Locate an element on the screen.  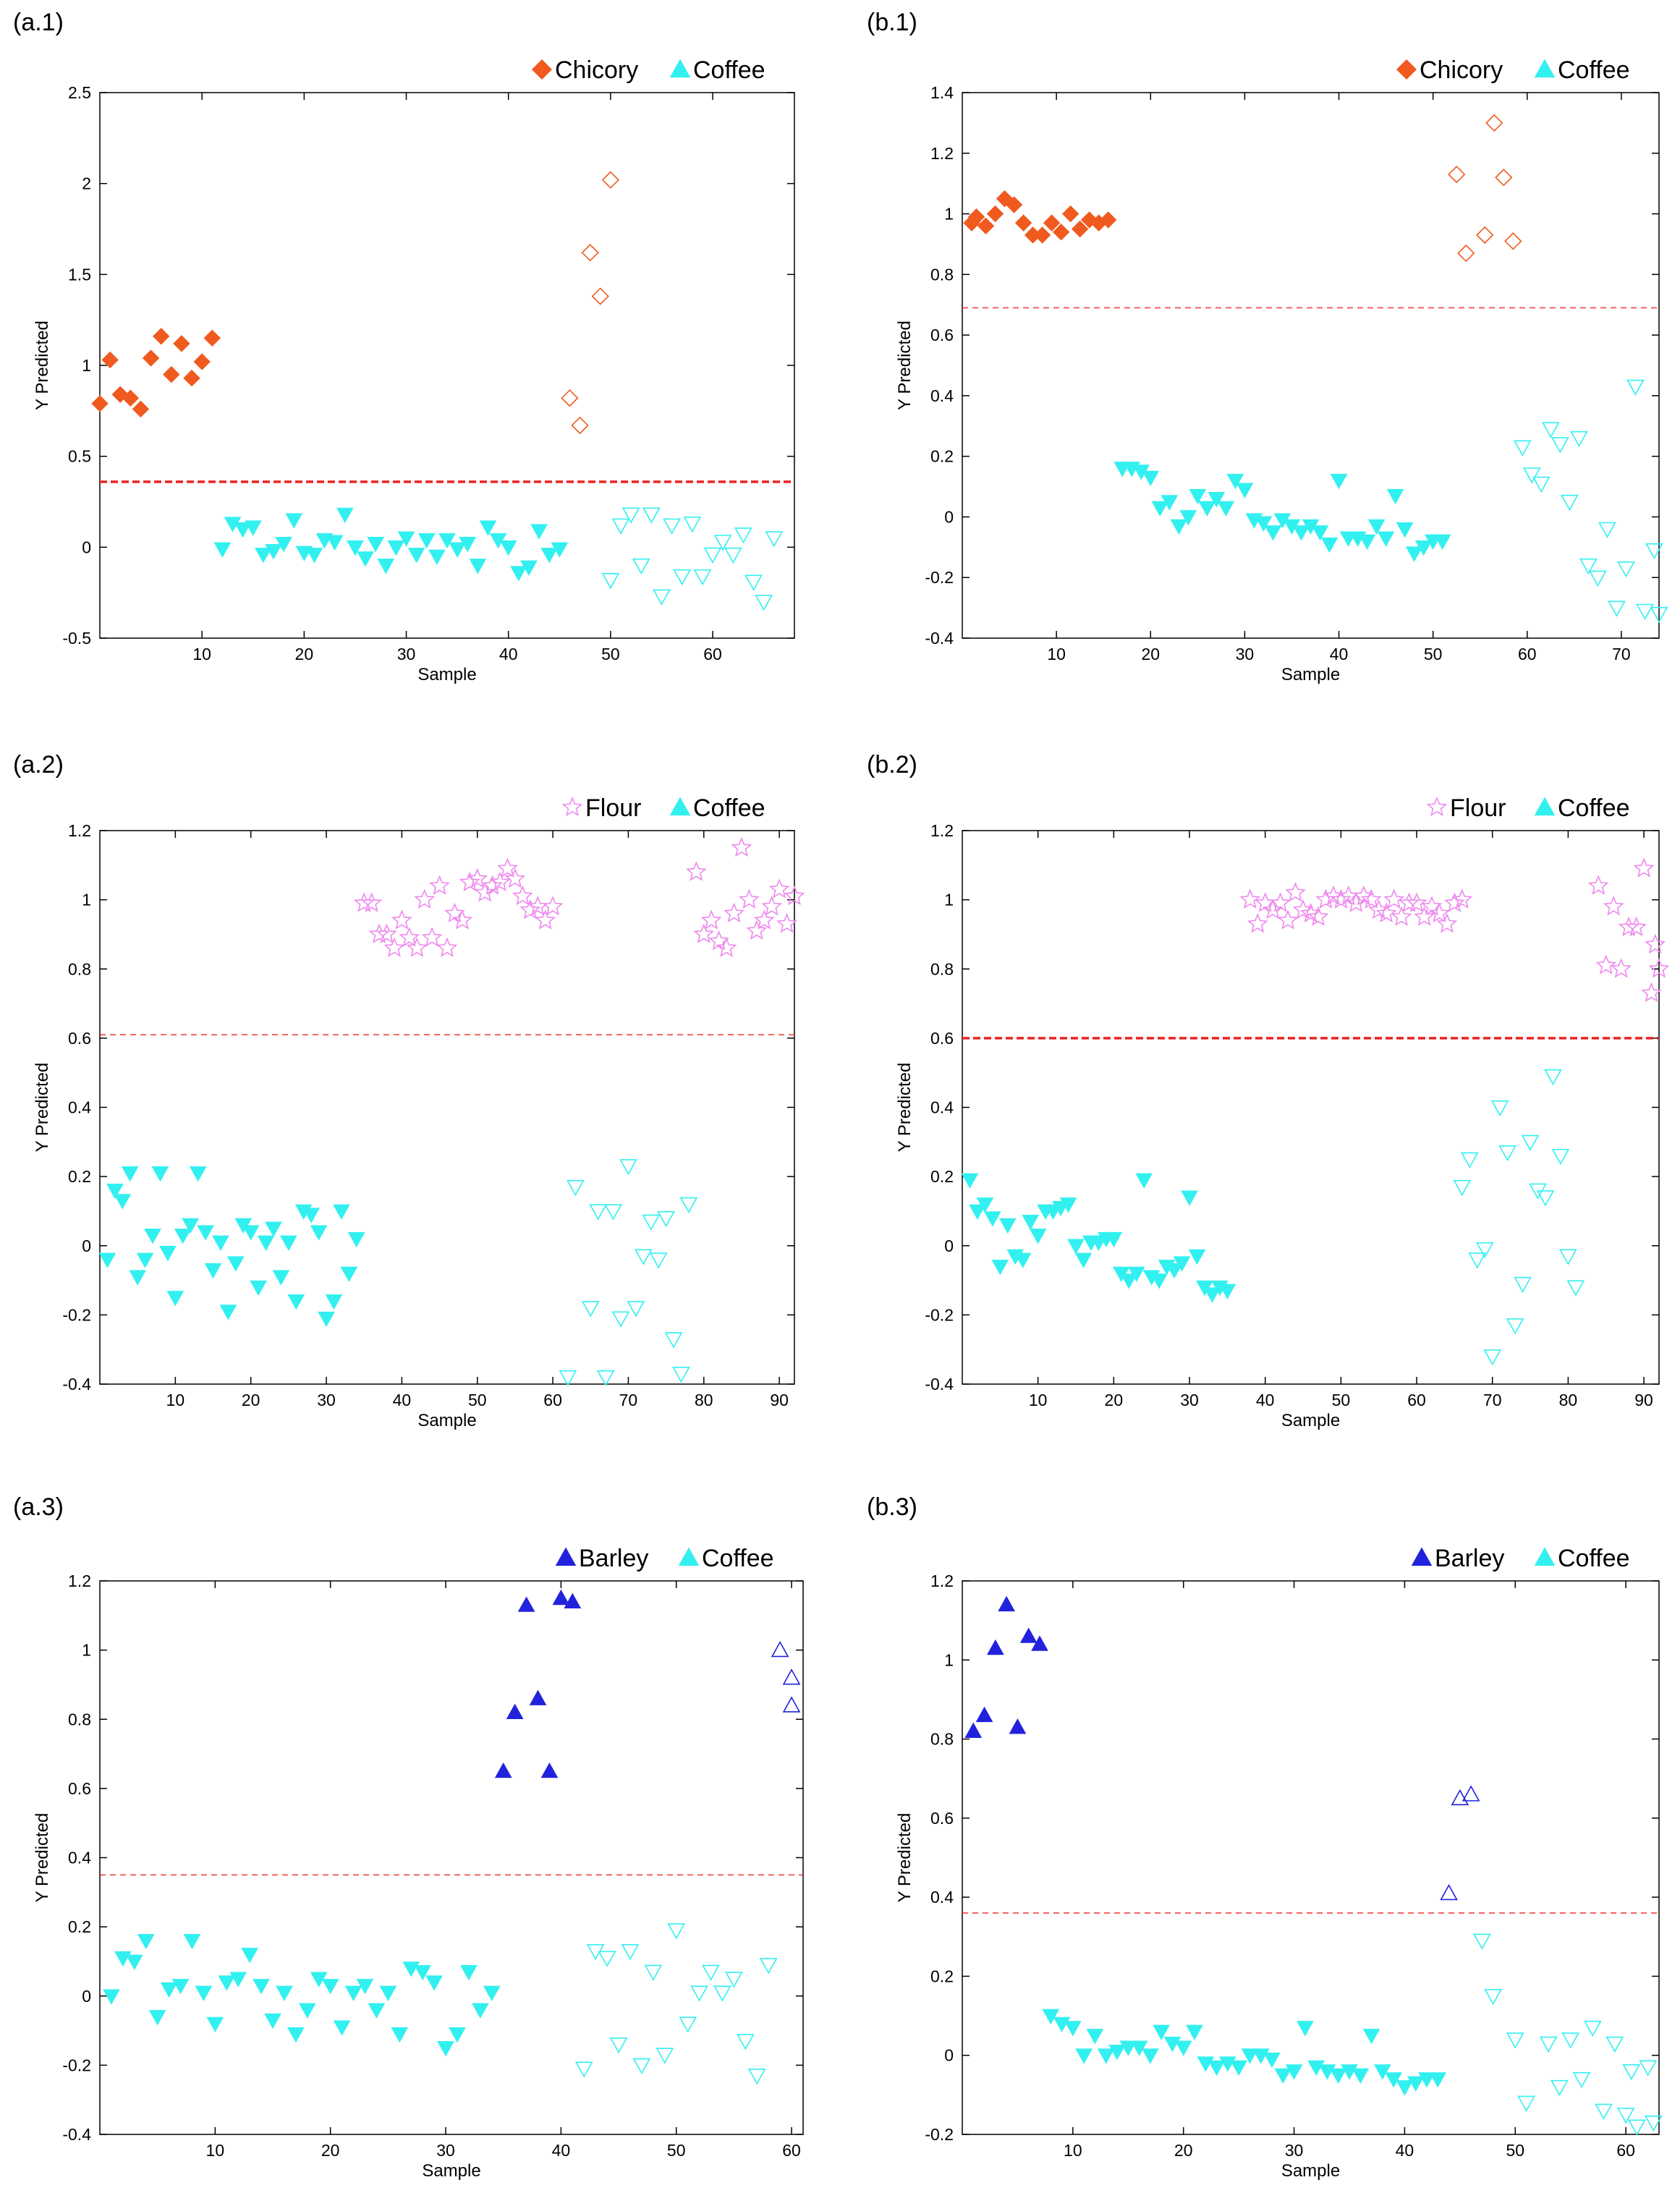
legend-label-chicory: Chicory is located at coordinates (1461, 70).